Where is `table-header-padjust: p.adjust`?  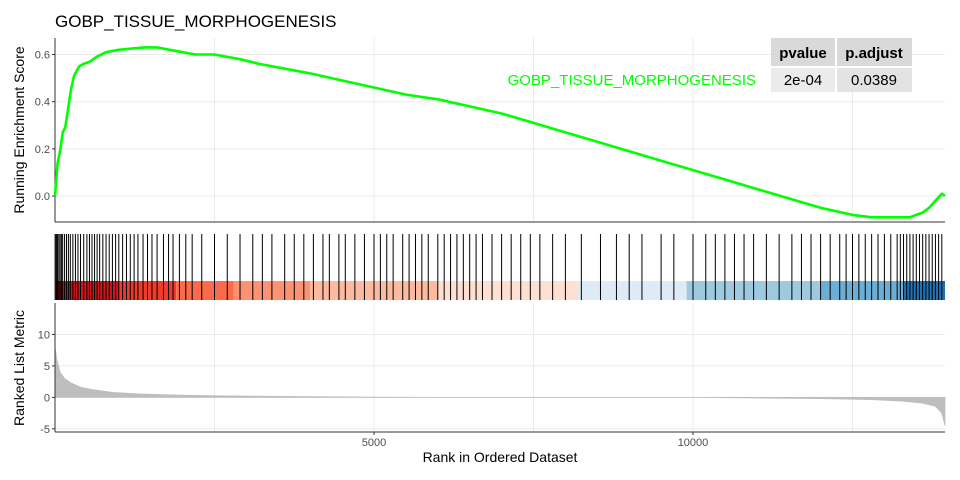
table-header-padjust: p.adjust is located at coordinates (874, 53).